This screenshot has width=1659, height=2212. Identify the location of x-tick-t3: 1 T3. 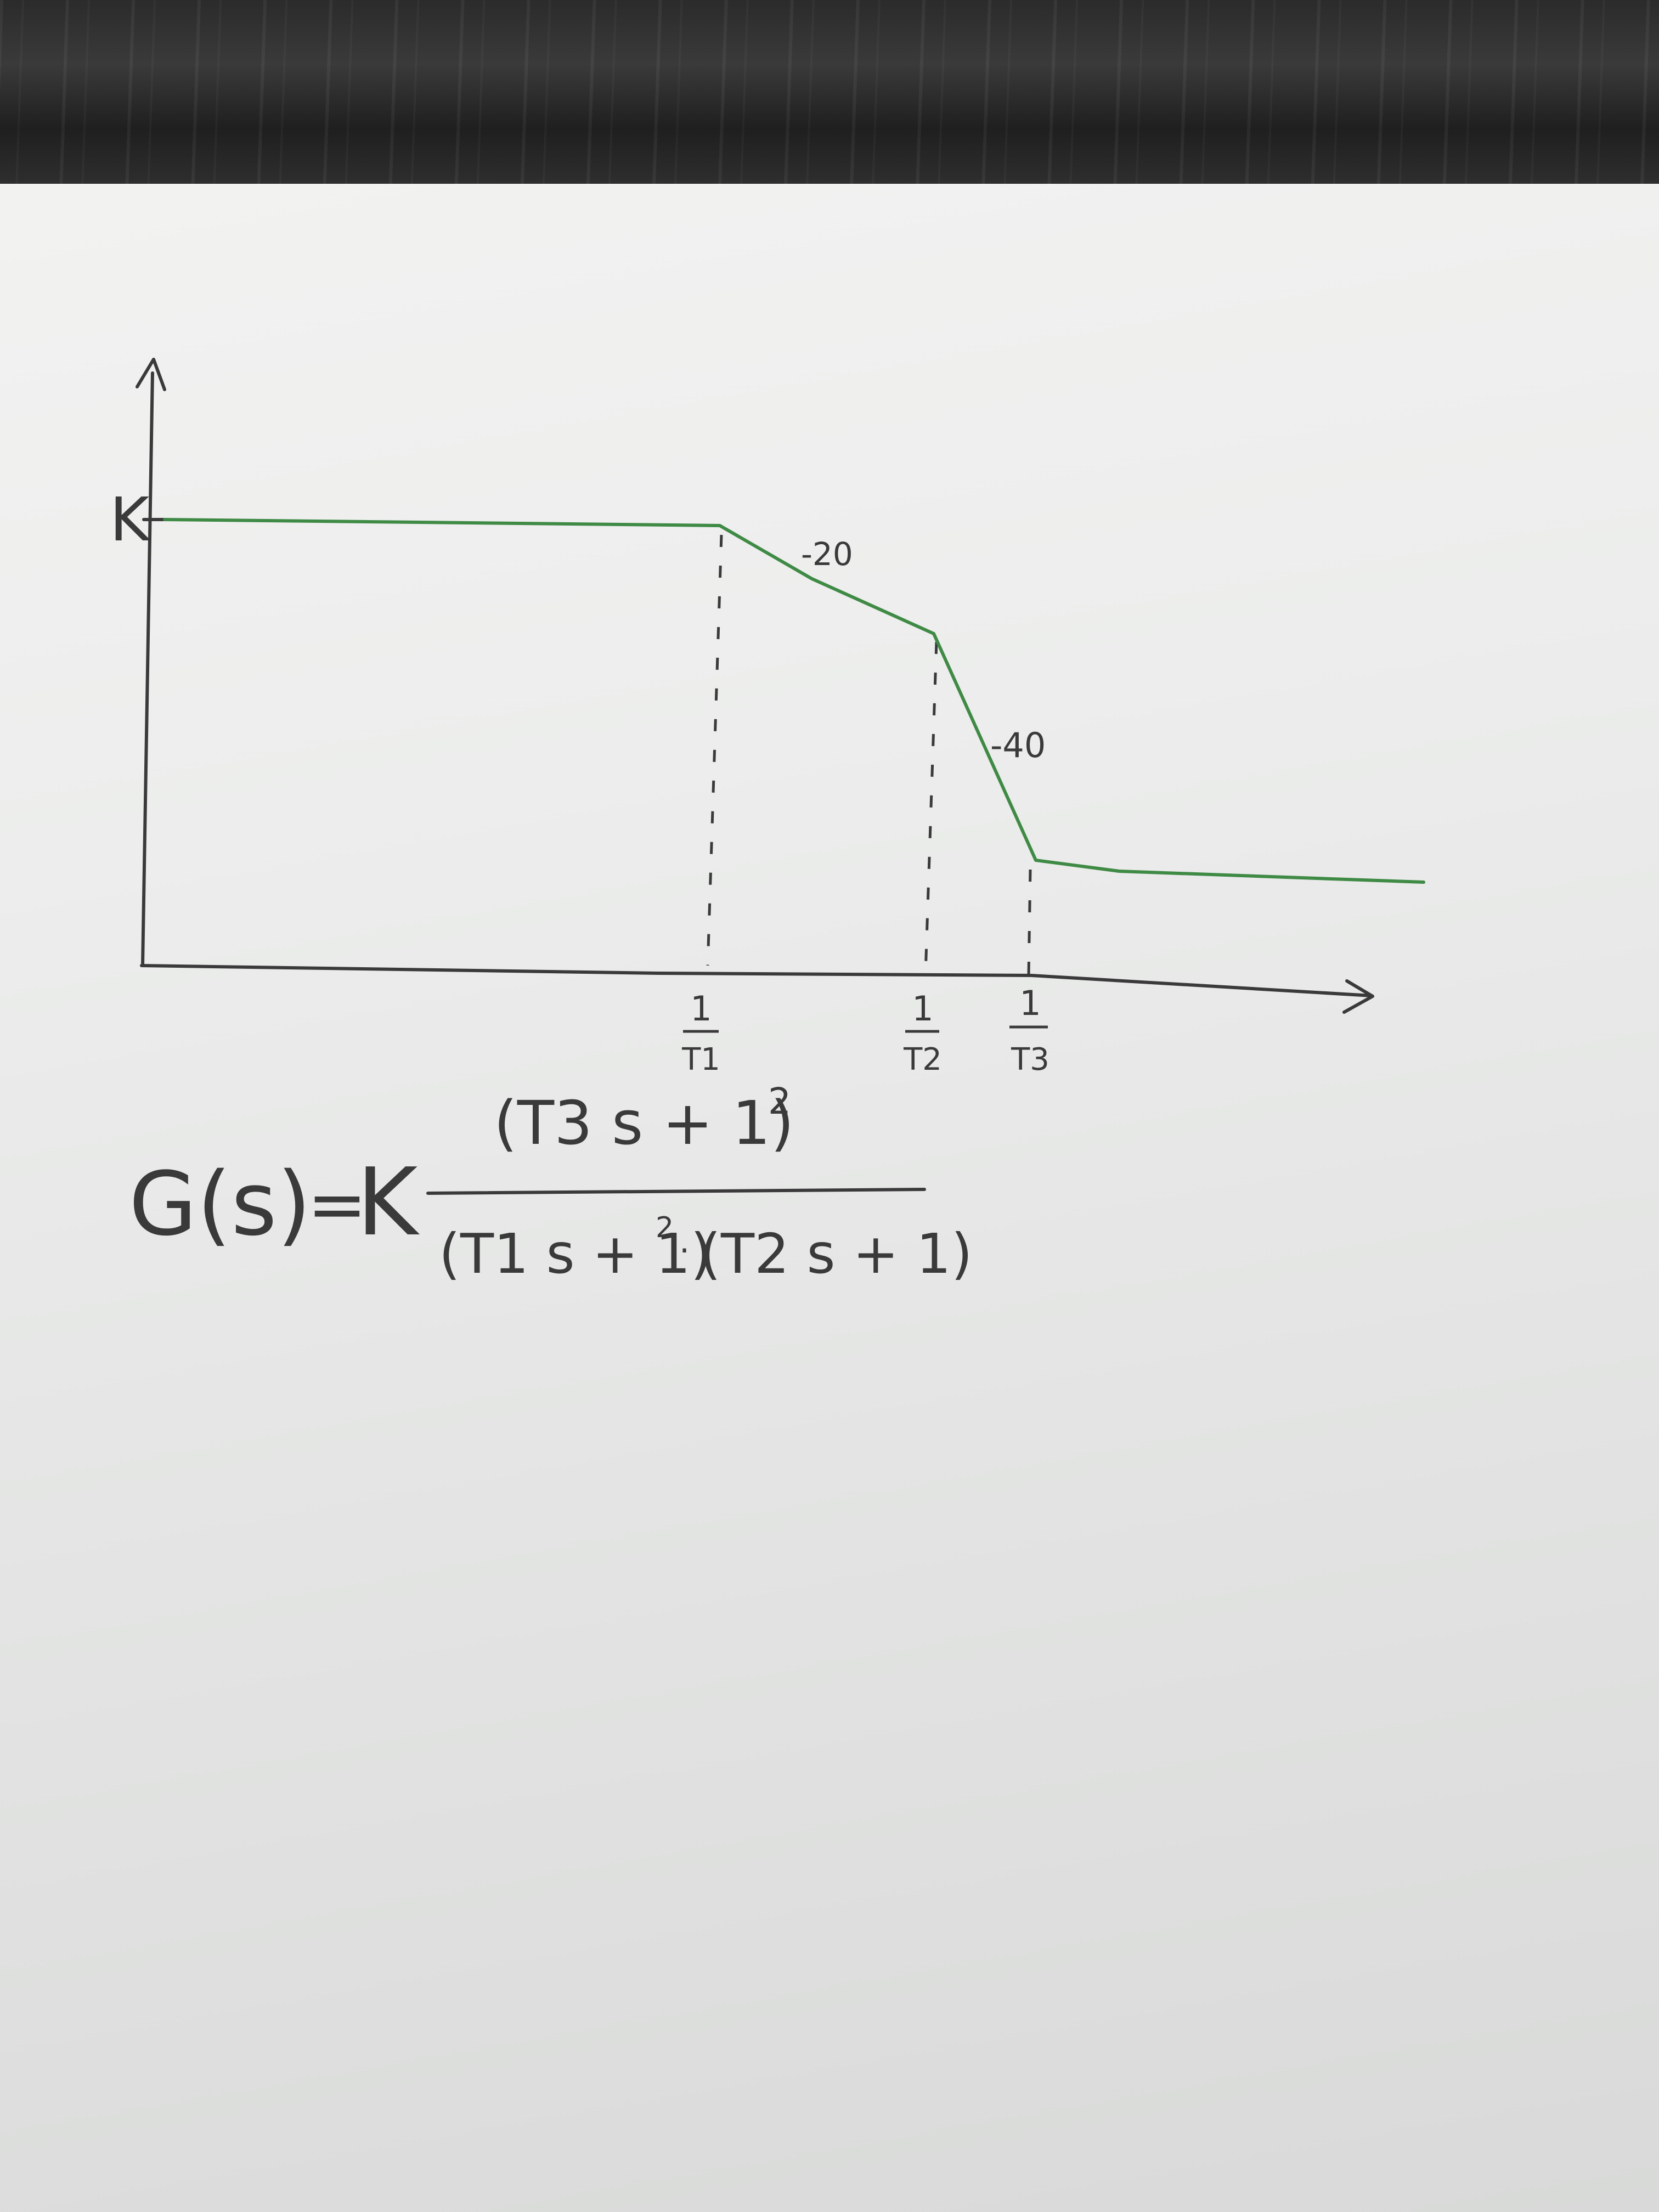
(1029, 1030).